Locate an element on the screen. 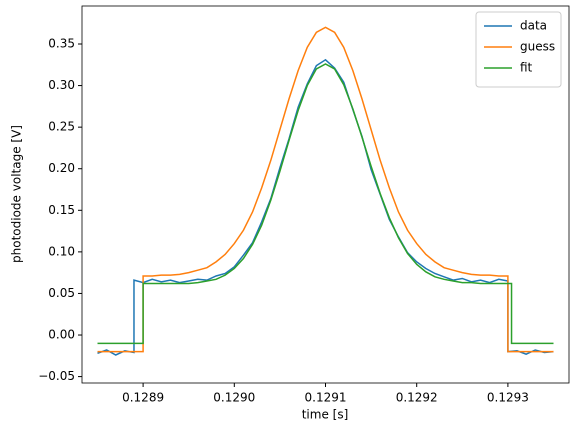 The width and height of the screenshot is (587, 432). x-tick-label: 0.1292 is located at coordinates (417, 398).